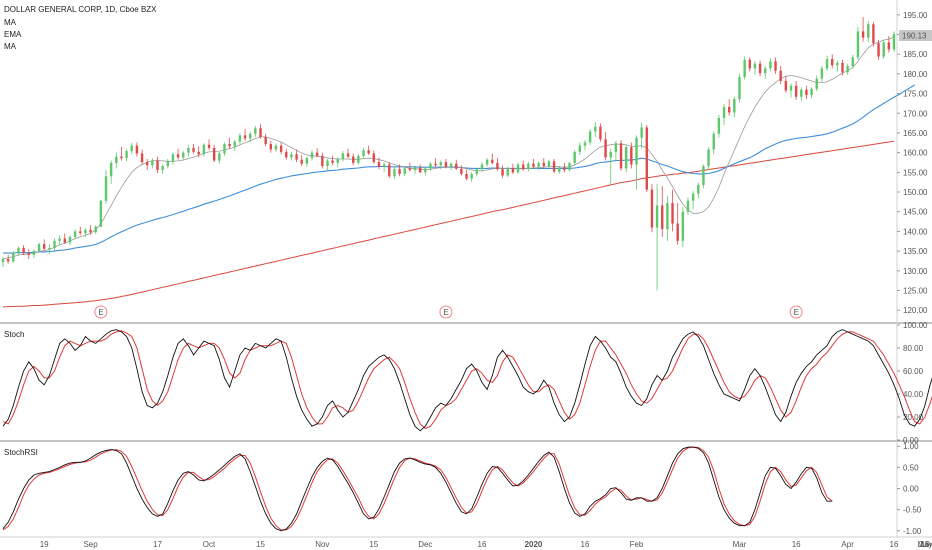  Describe the element at coordinates (925, 544) in the screenshot. I see `x-tick-label: Jun` at that location.